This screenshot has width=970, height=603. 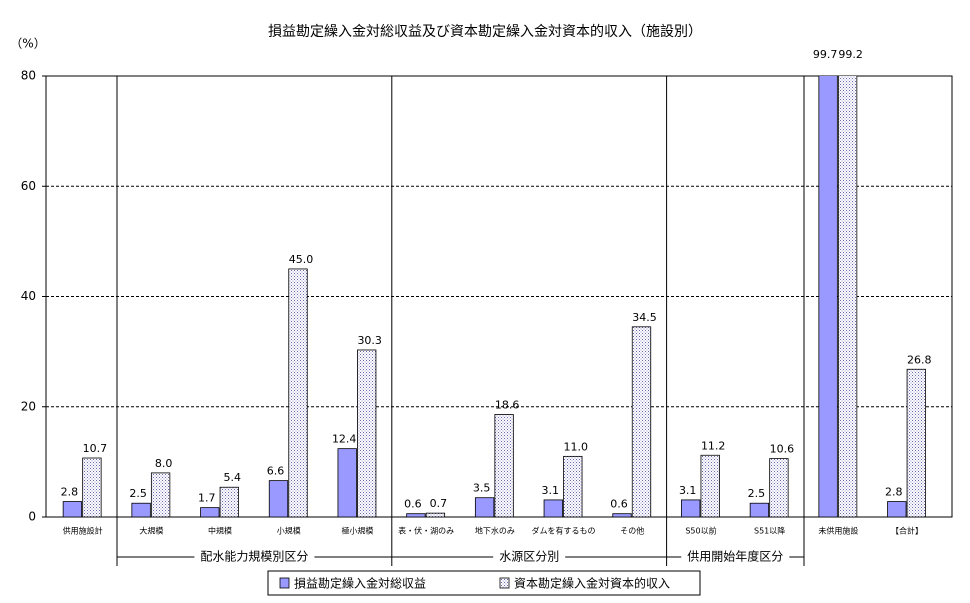 What do you see at coordinates (289, 531) in the screenshot?
I see `x-tick-label: 小規模` at bounding box center [289, 531].